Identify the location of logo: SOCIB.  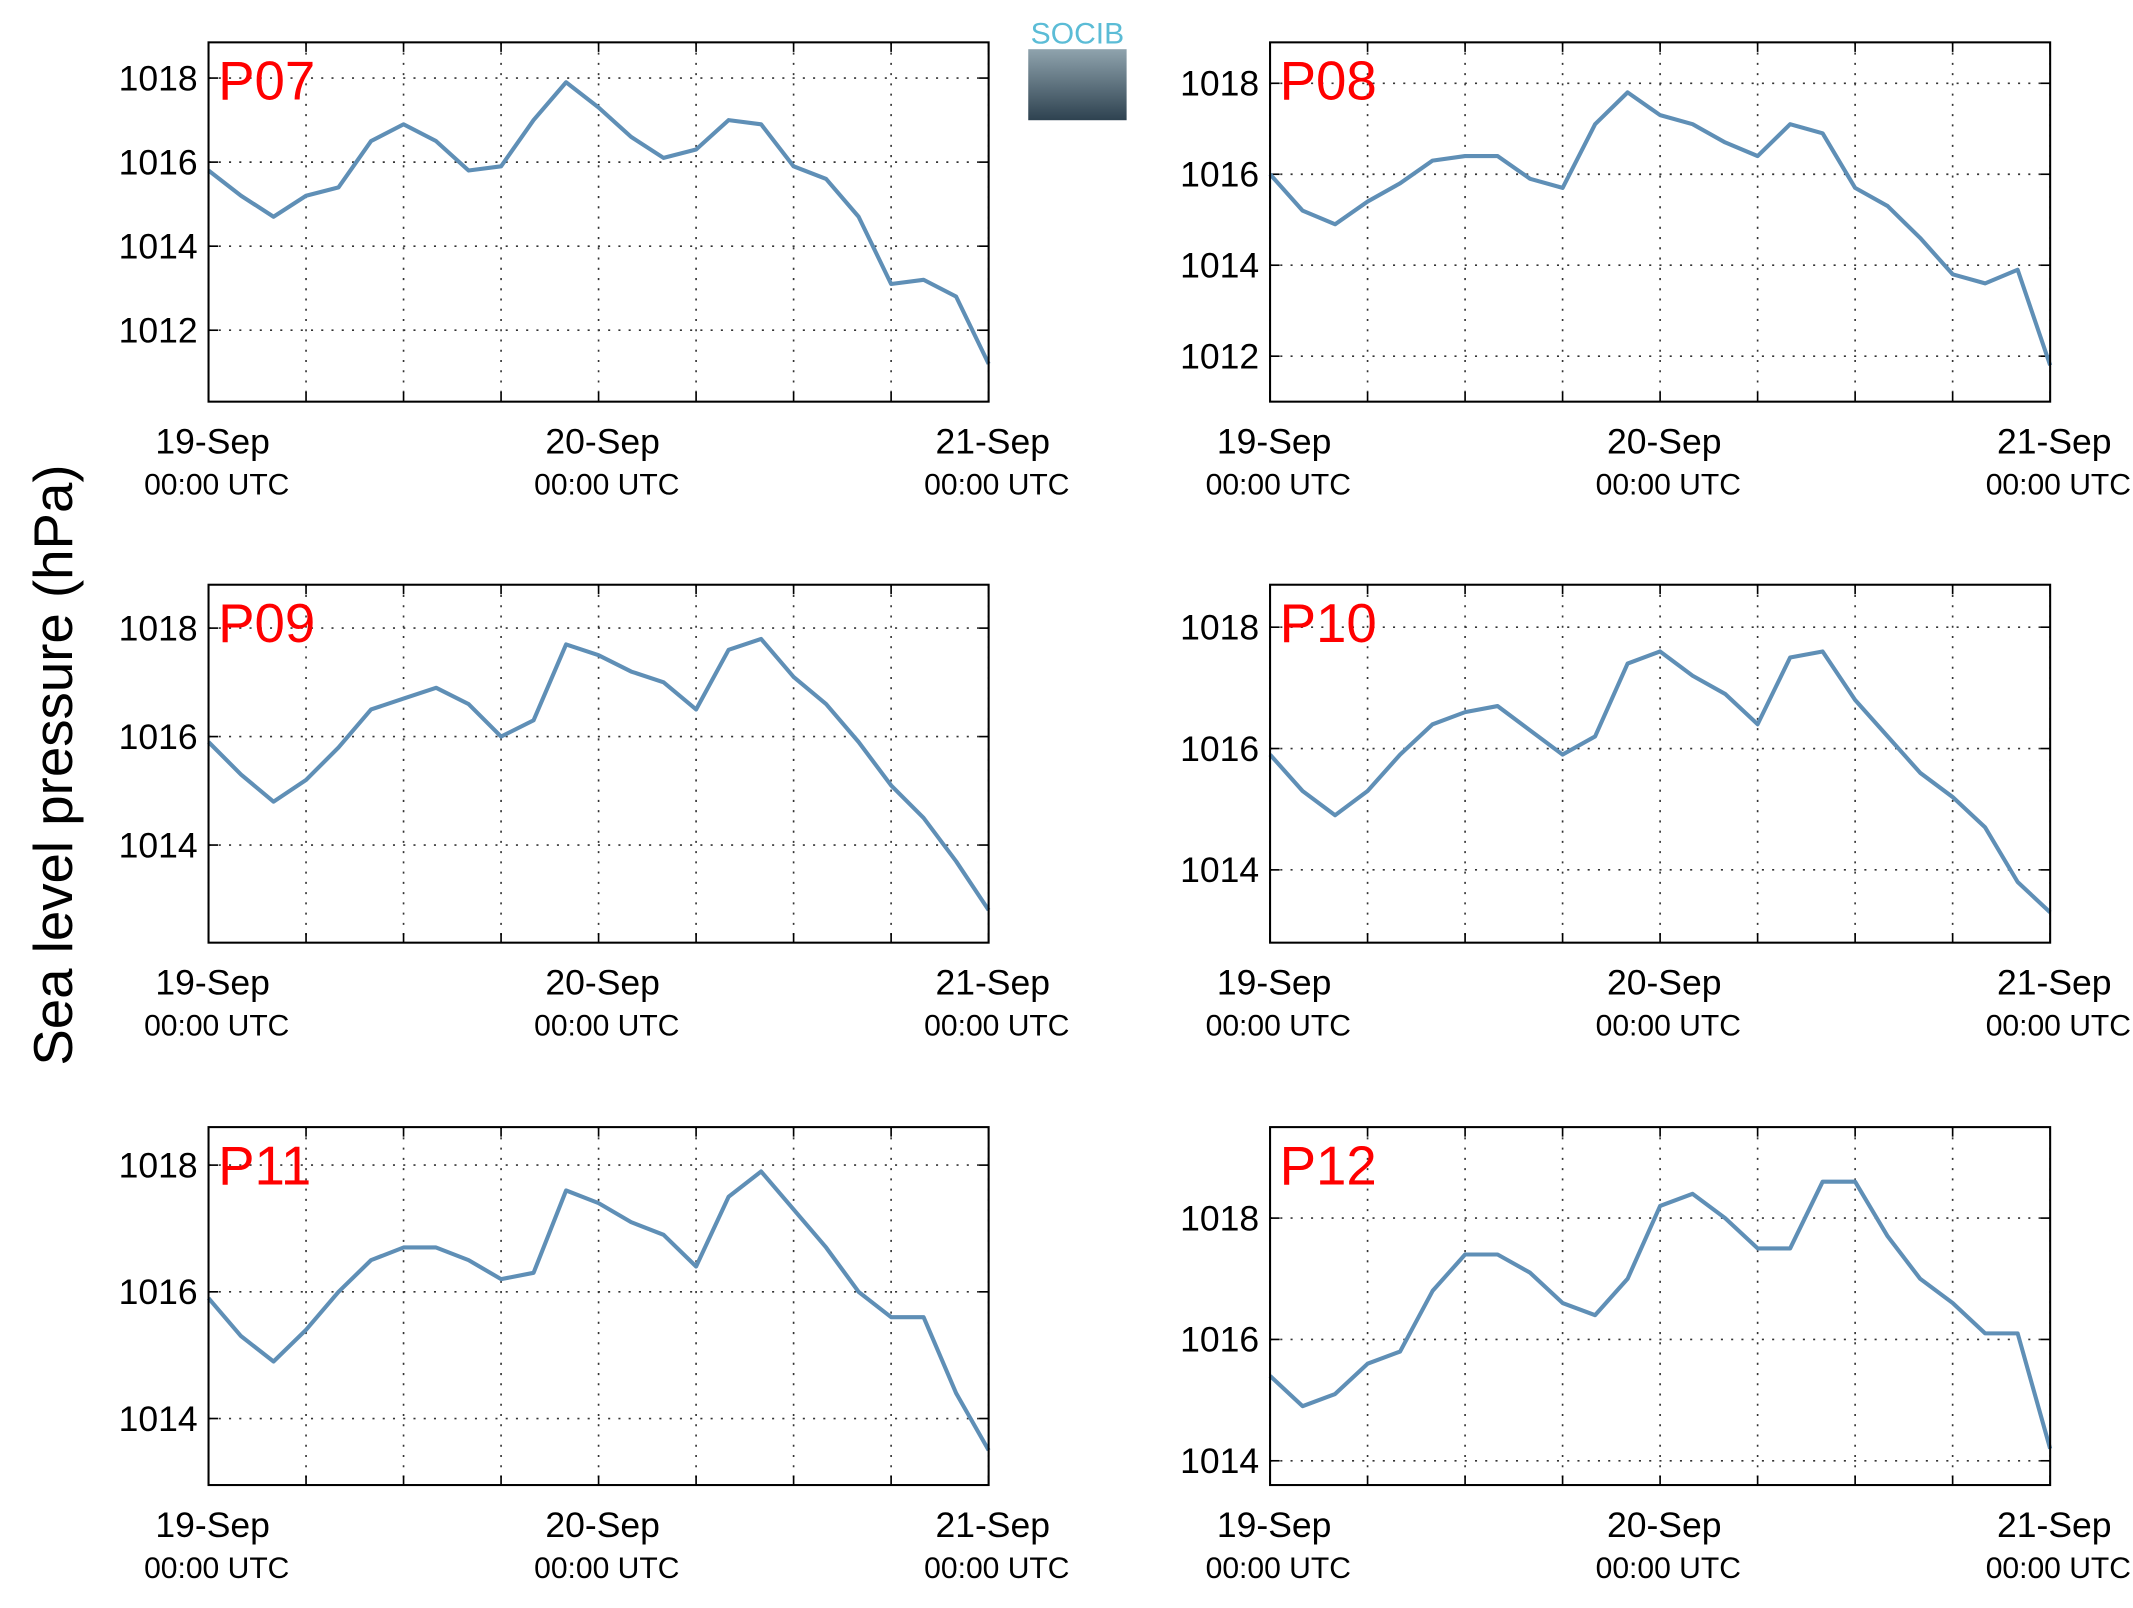
(1077, 69).